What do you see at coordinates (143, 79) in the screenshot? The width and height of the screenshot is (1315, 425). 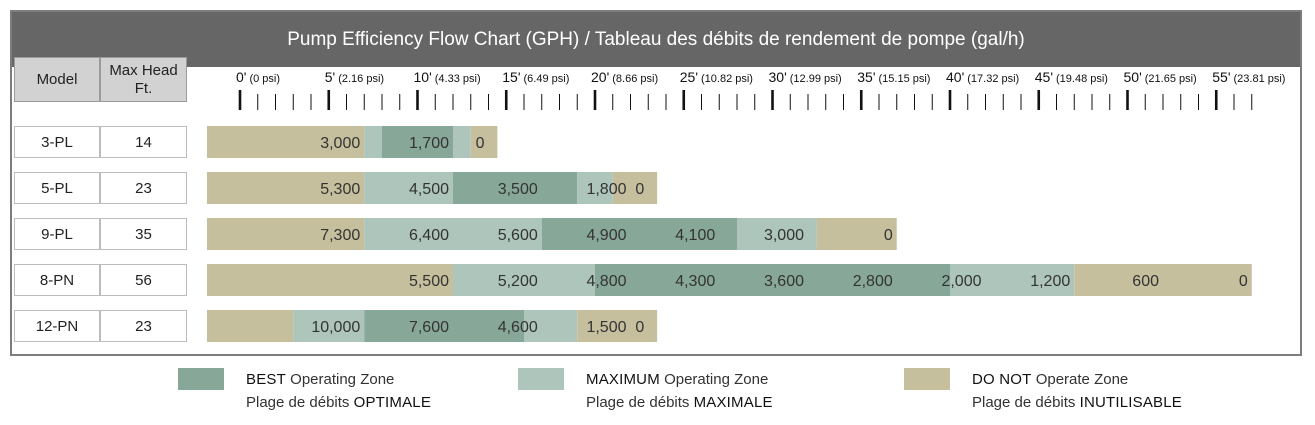 I see `max-head-column-header: Max Head Ft.` at bounding box center [143, 79].